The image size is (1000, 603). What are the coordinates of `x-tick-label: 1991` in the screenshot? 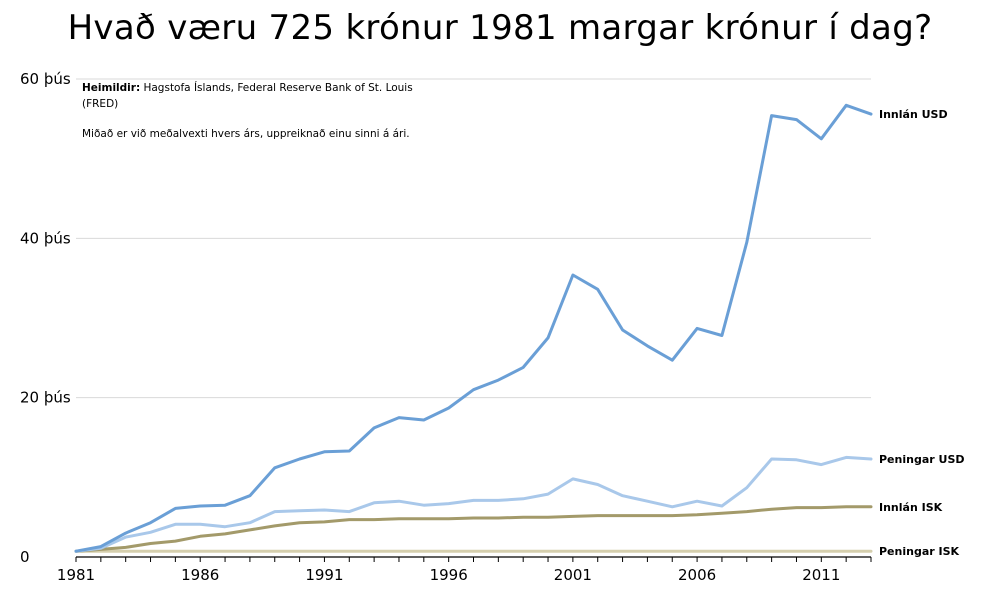 It's located at (324, 575).